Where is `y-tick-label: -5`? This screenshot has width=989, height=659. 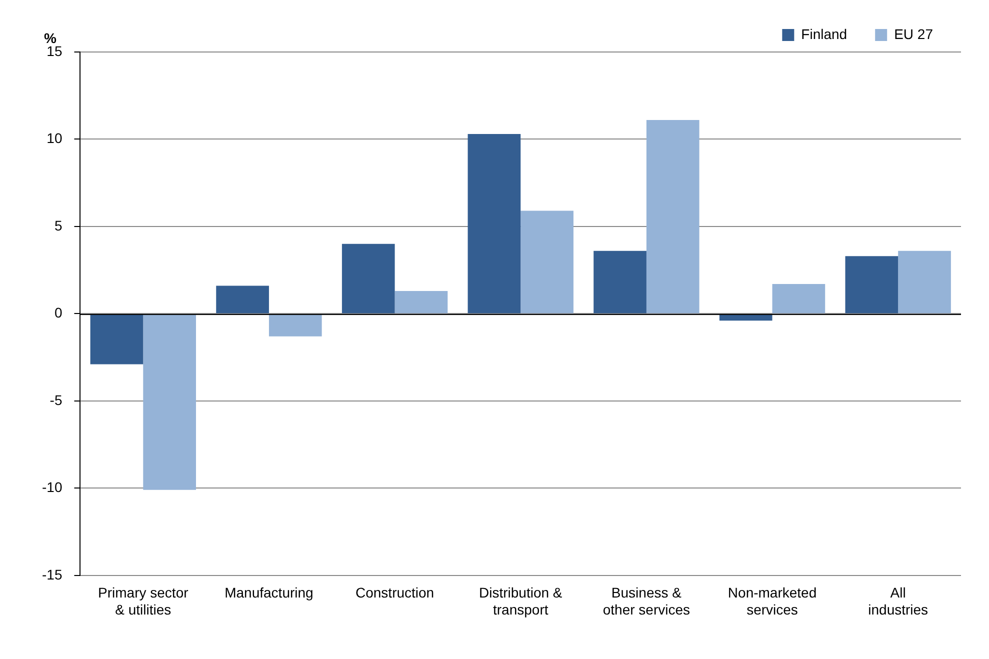 y-tick-label: -5 is located at coordinates (56, 400).